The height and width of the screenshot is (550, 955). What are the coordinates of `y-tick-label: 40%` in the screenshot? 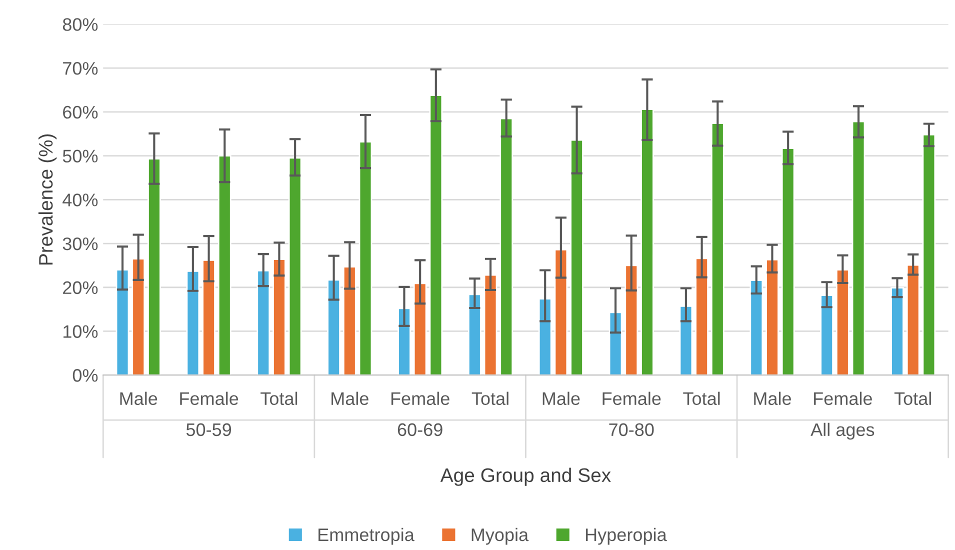 It's located at (80, 200).